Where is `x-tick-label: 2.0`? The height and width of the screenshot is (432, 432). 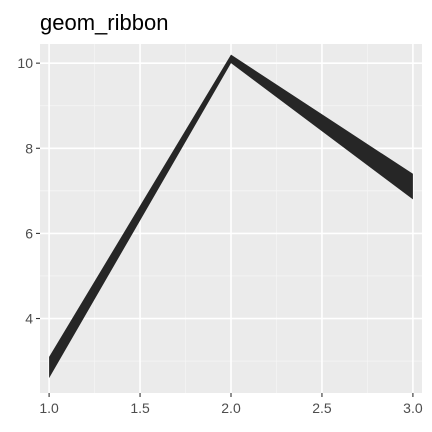 x-tick-label: 2.0 is located at coordinates (231, 408).